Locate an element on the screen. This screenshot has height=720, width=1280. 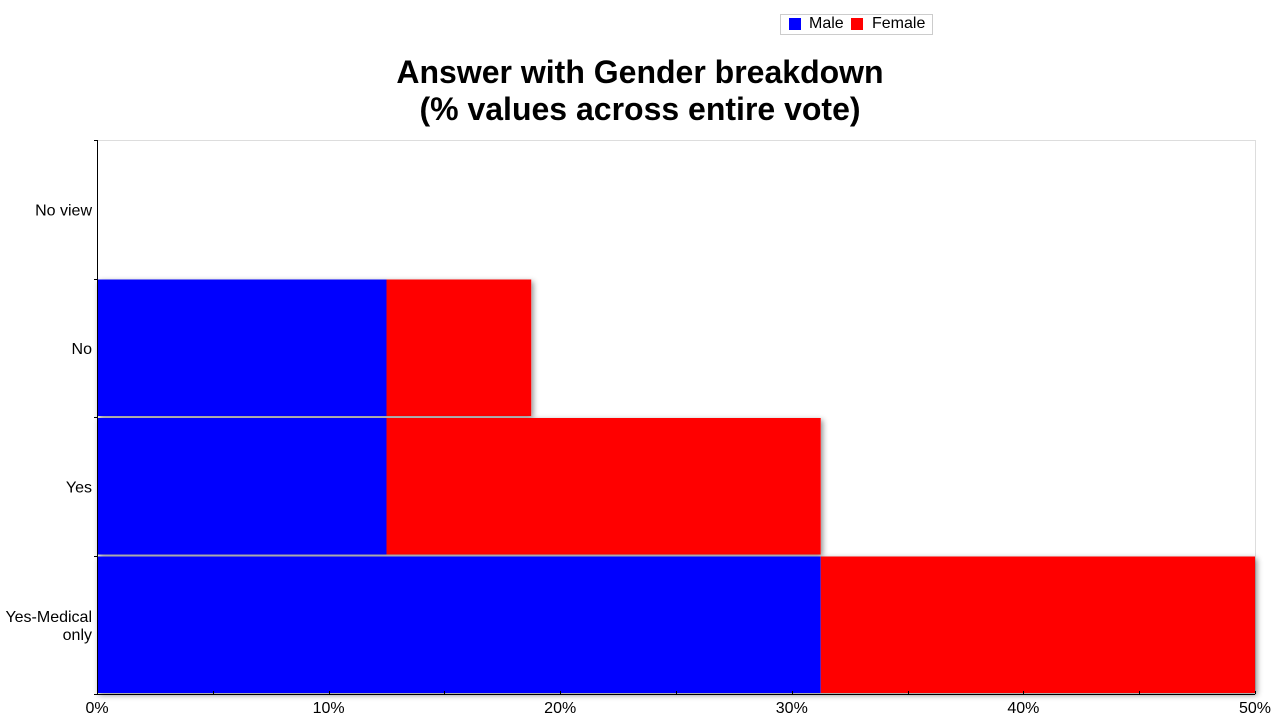
legend-label-female: Female is located at coordinates (898, 23).